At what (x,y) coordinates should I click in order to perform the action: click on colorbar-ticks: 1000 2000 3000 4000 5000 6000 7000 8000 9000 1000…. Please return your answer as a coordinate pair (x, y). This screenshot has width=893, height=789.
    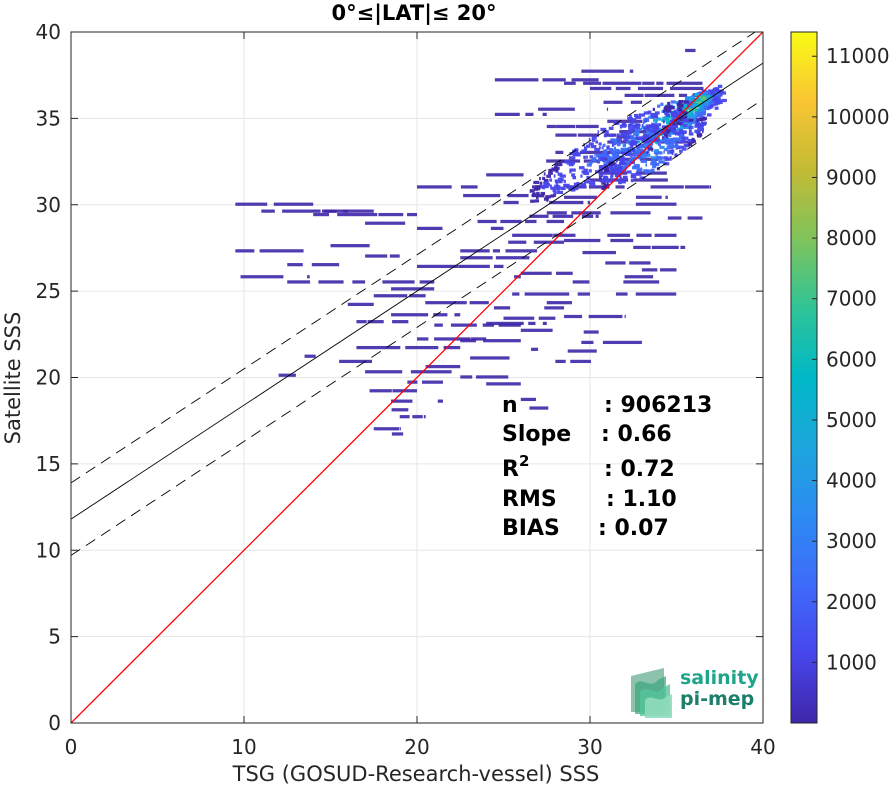
    Looking at the image, I should click on (851, 359).